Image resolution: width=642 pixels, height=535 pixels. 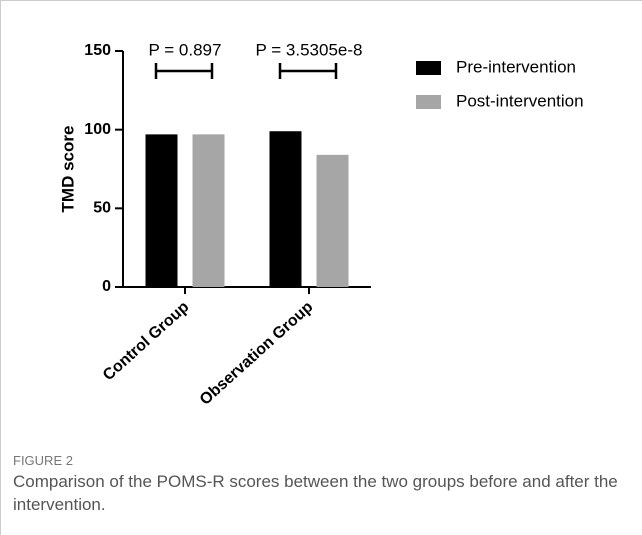 I want to click on legend-label: Pre-intervention, so click(x=516, y=66).